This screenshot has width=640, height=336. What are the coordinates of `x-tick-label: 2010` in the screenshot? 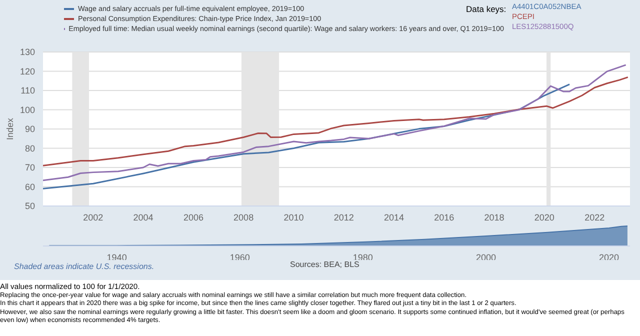 It's located at (294, 217).